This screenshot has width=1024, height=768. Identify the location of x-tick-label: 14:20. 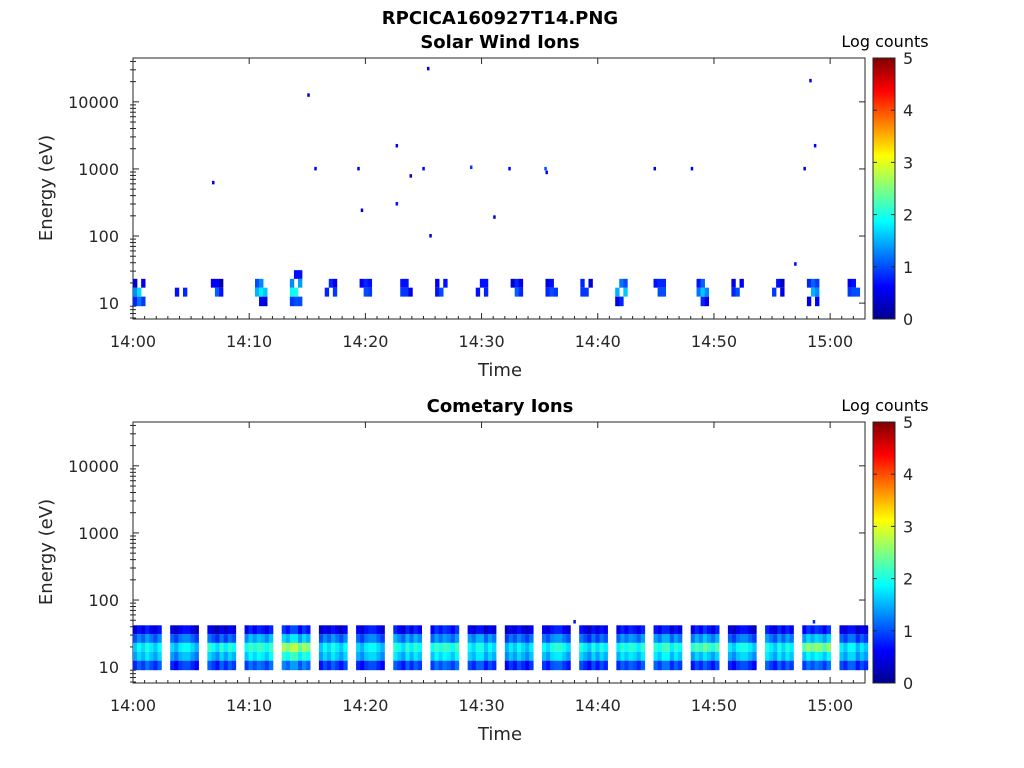
(365, 341).